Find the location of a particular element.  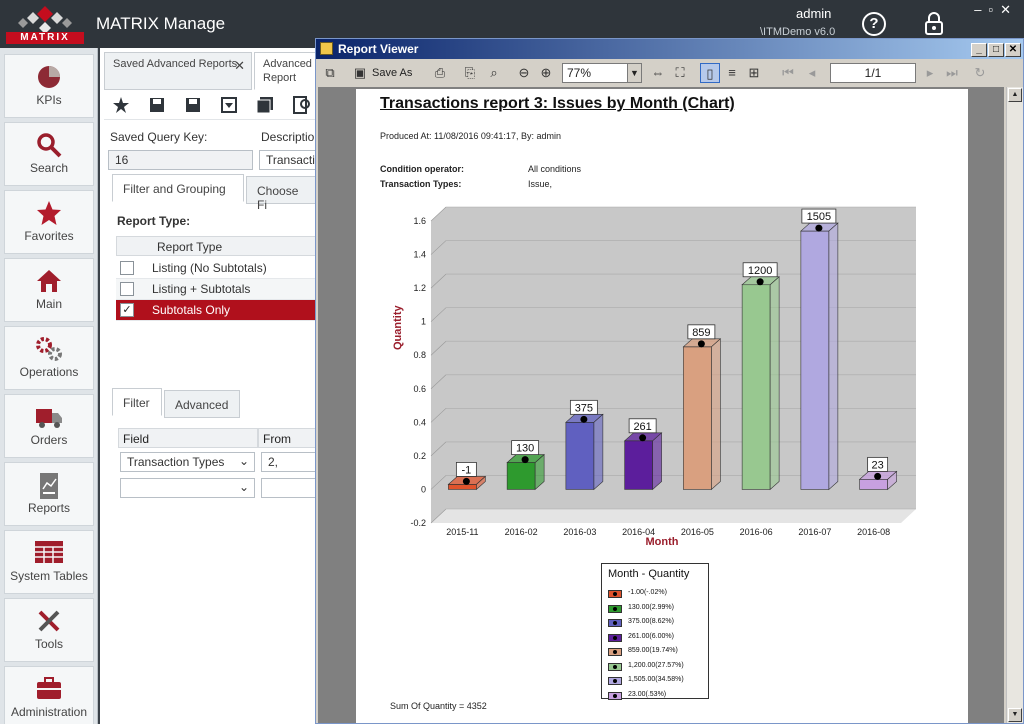

copy-icon: ⎘ is located at coordinates (470, 72).